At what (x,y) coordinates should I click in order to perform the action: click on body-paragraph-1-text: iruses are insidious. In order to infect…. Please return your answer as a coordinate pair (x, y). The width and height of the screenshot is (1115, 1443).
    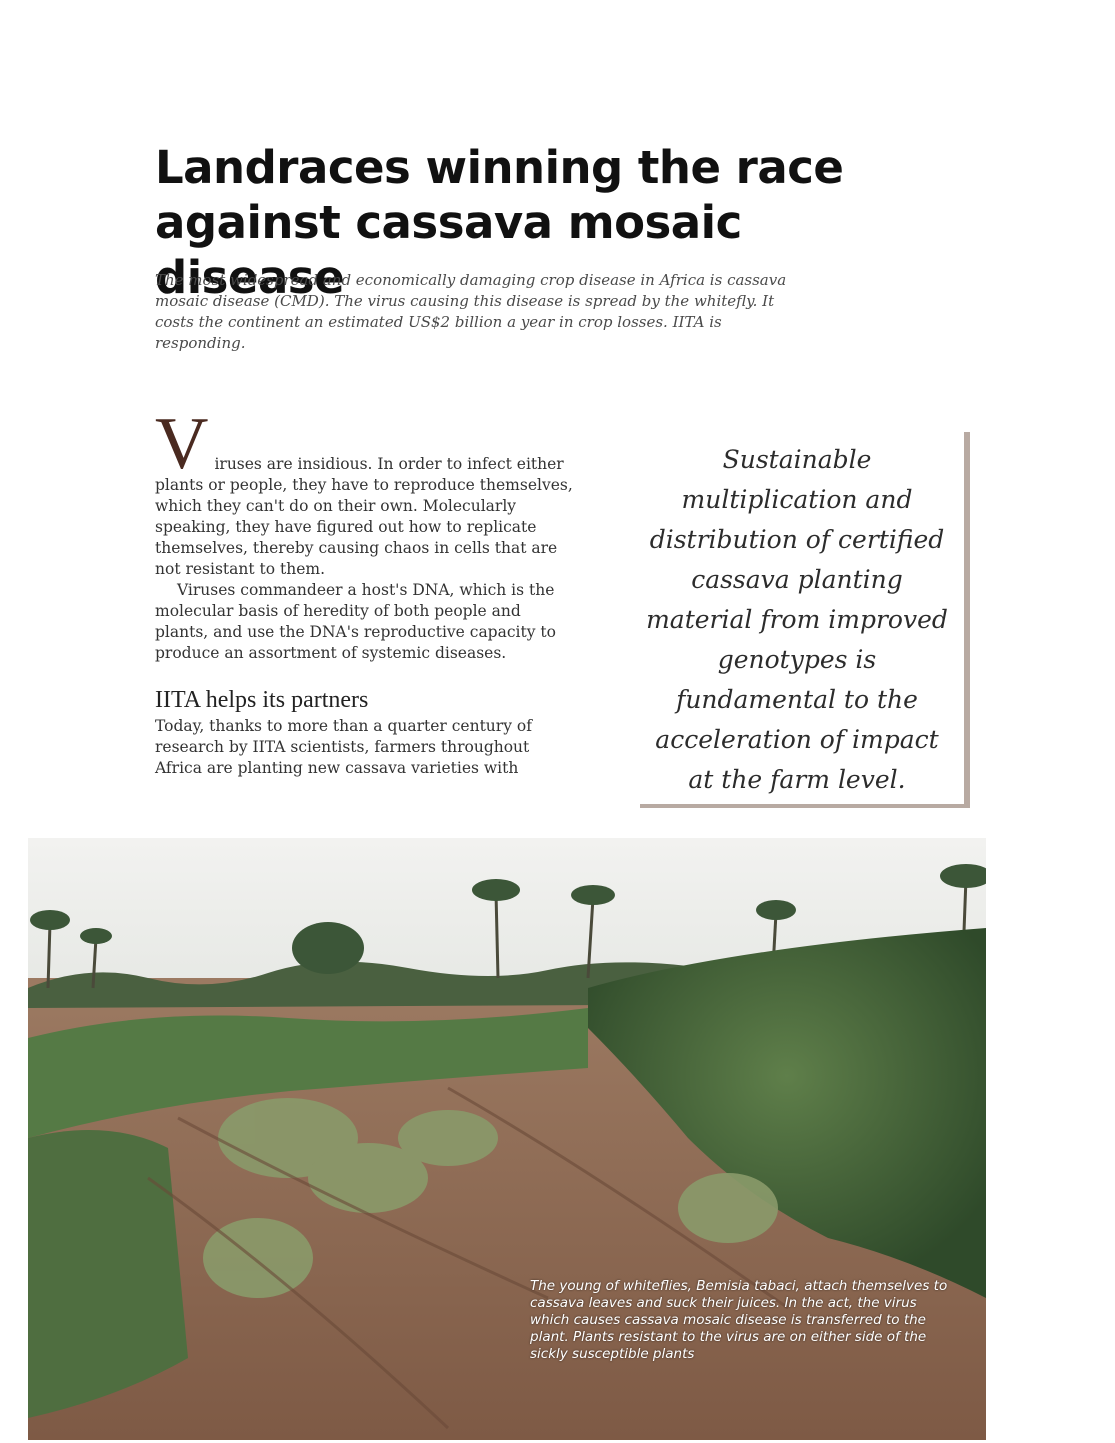
    Looking at the image, I should click on (364, 516).